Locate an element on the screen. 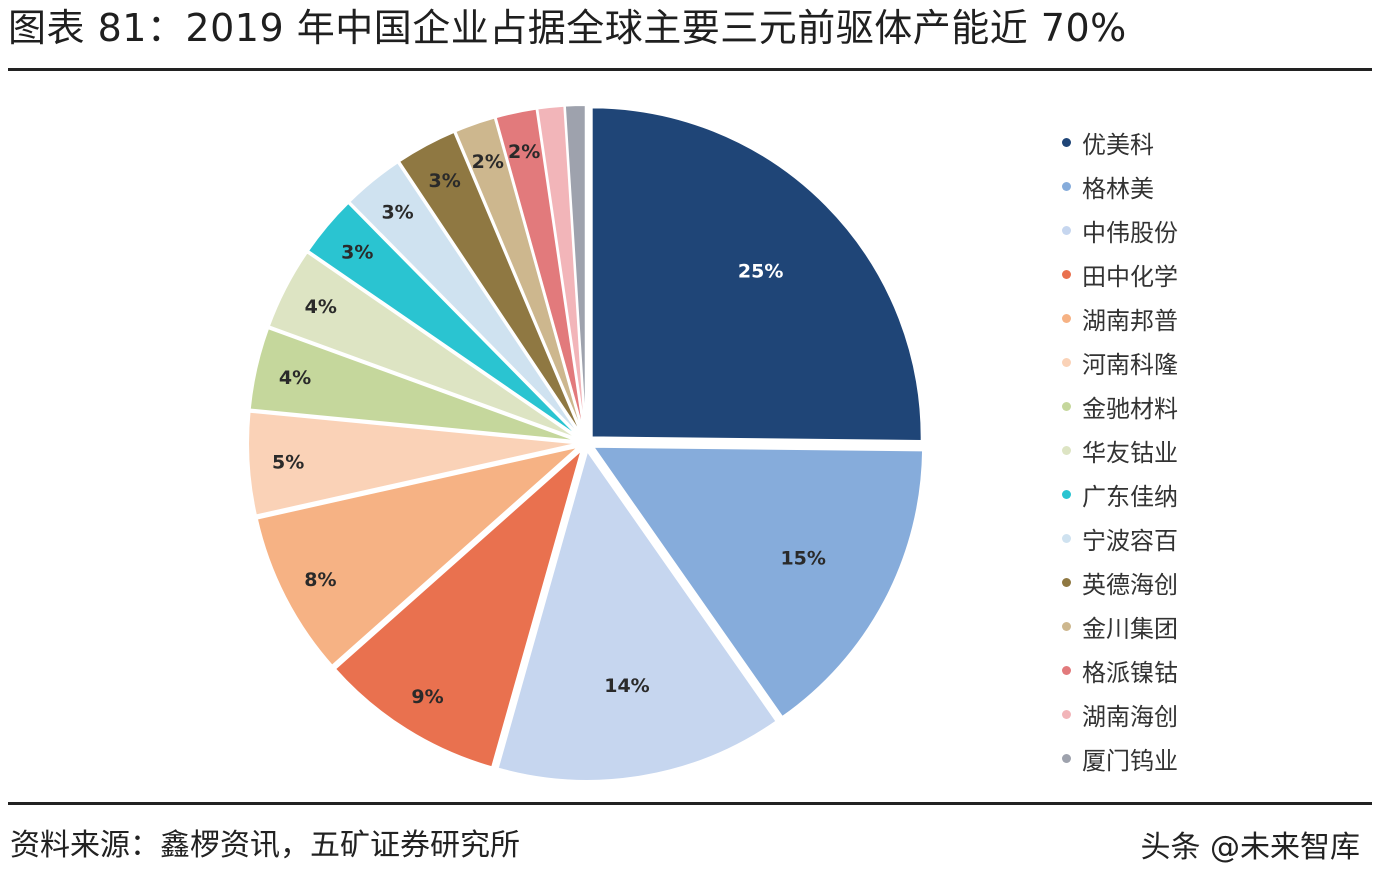 The image size is (1384, 888). legend-label: 河南科隆 is located at coordinates (1130, 364).